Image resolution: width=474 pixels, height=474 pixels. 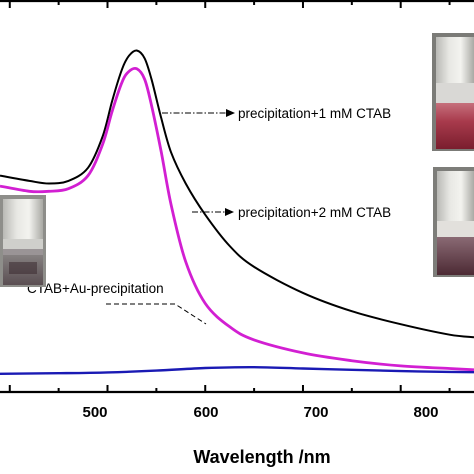 What do you see at coordinates (314, 113) in the screenshot?
I see `annotation-label-1mm-ctab: precipitation+1 mM CTAB` at bounding box center [314, 113].